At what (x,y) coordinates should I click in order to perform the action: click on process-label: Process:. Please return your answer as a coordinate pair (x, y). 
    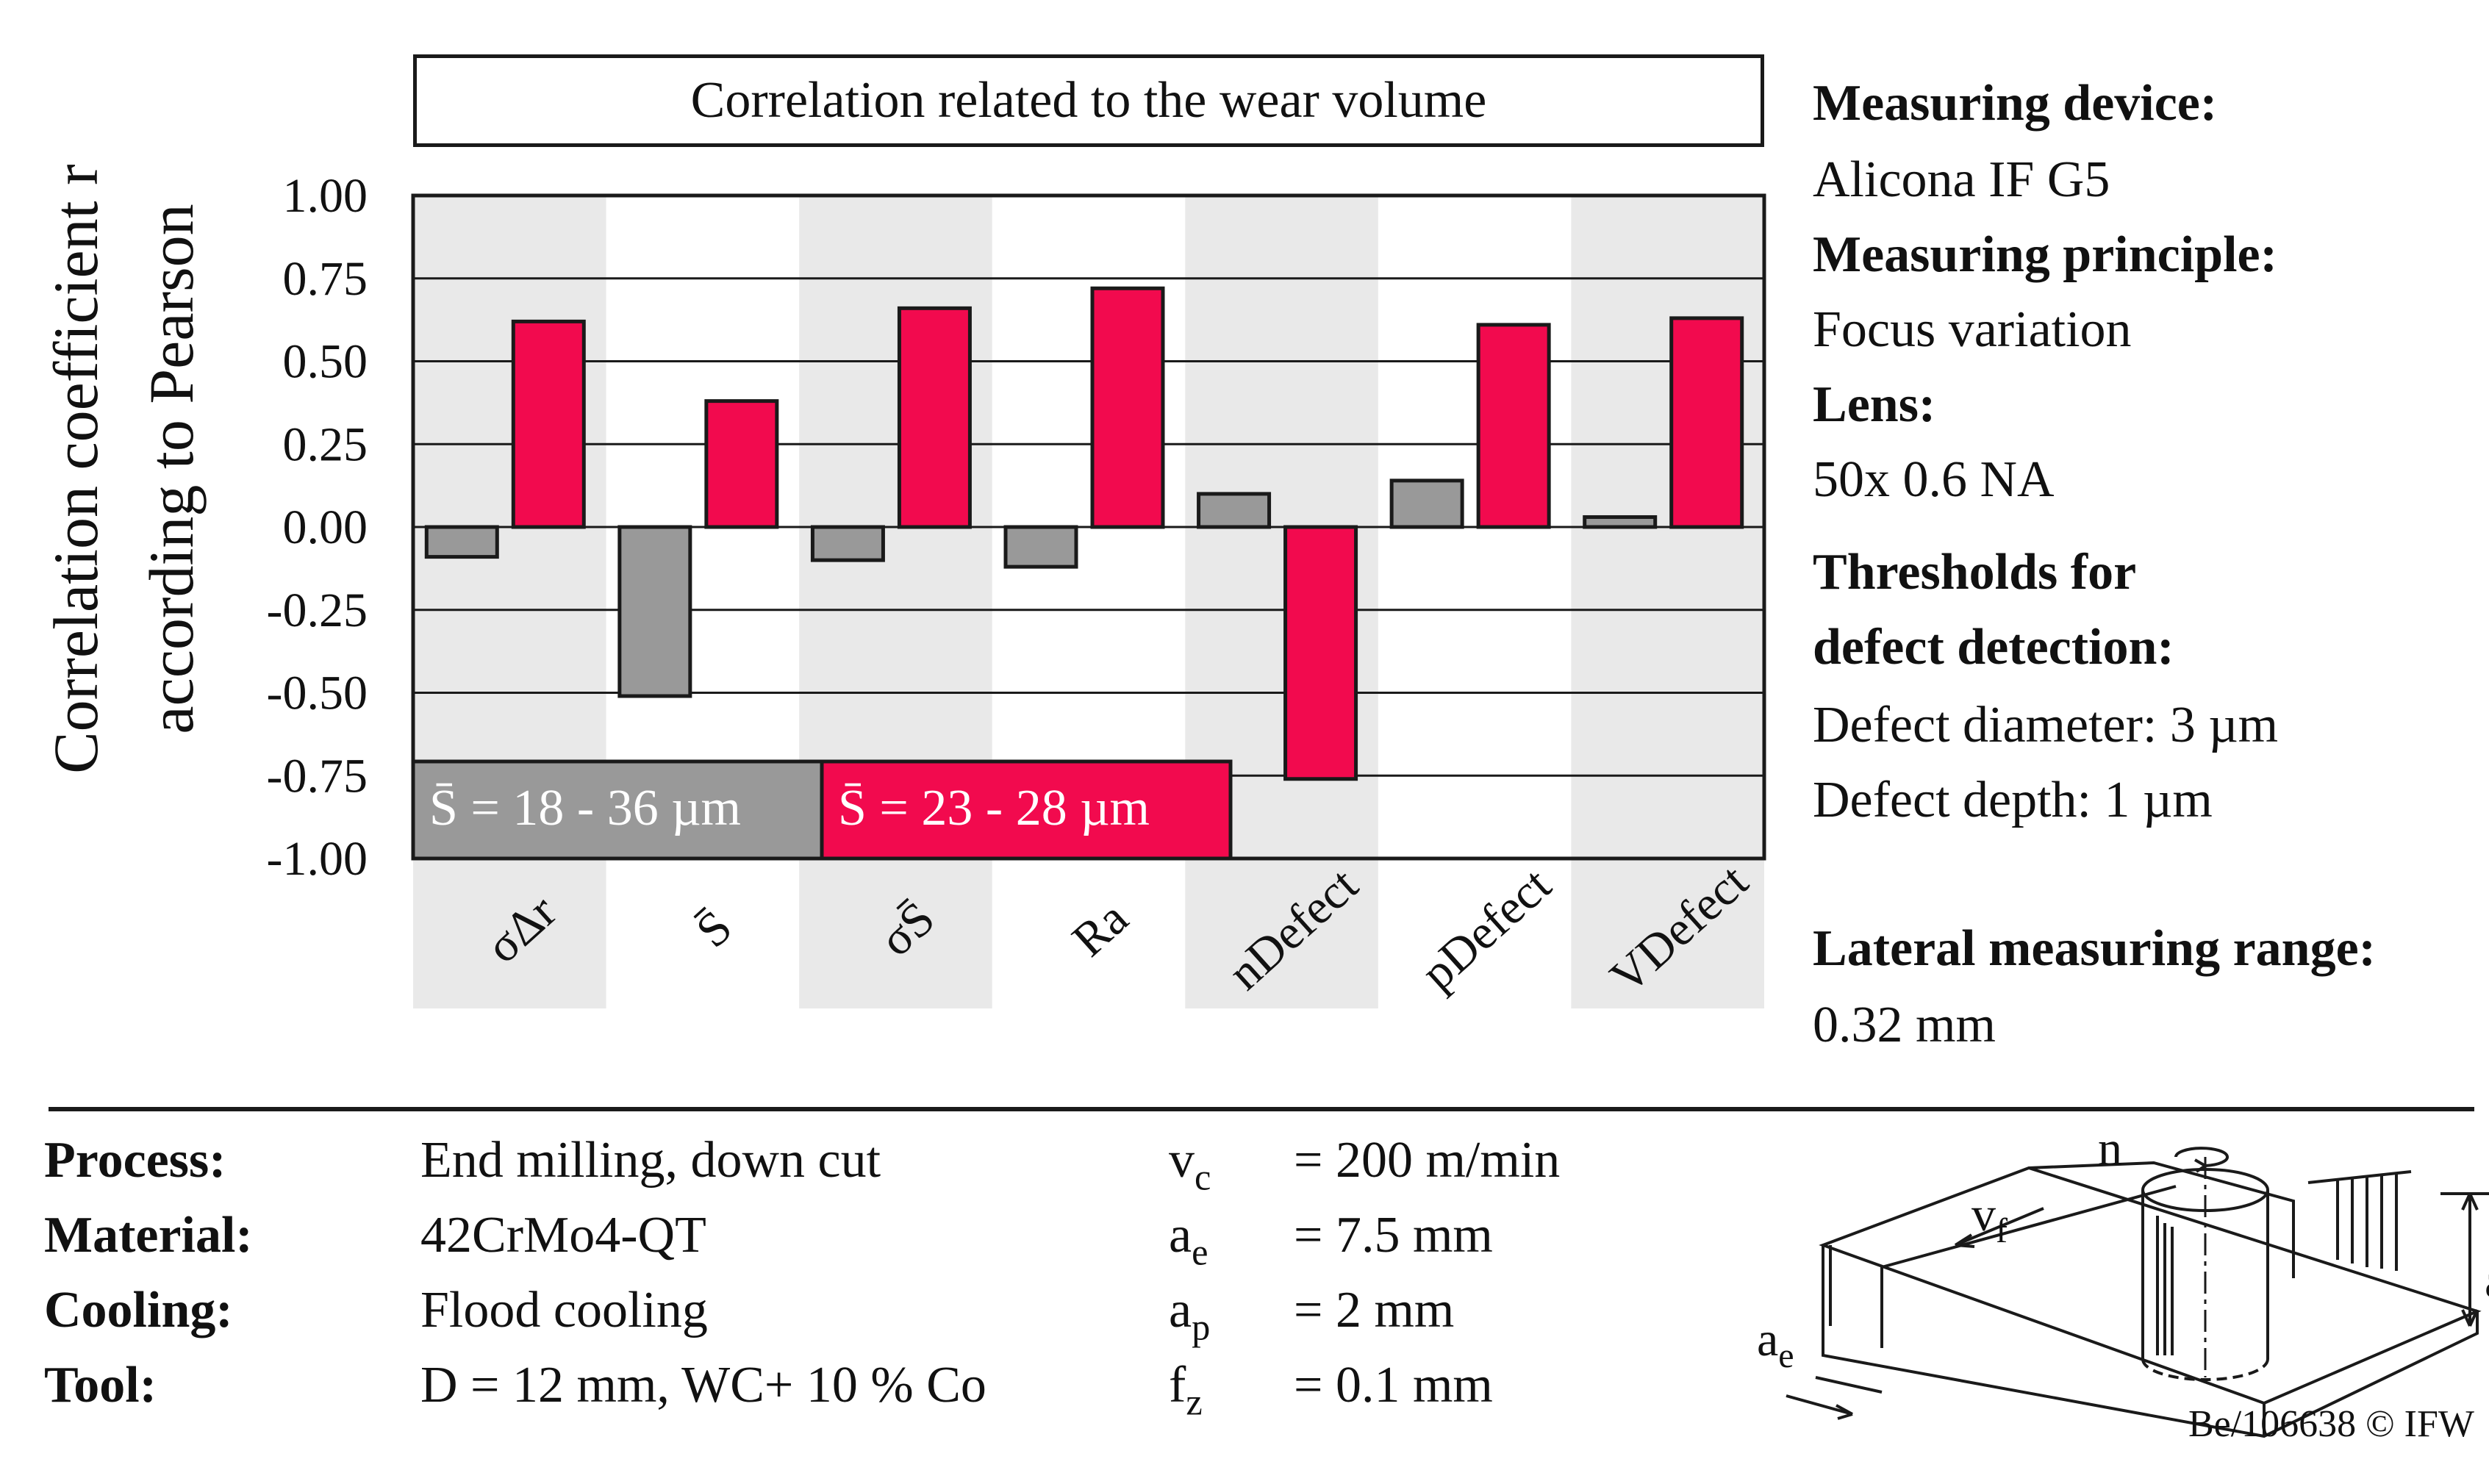
    Looking at the image, I should click on (135, 1161).